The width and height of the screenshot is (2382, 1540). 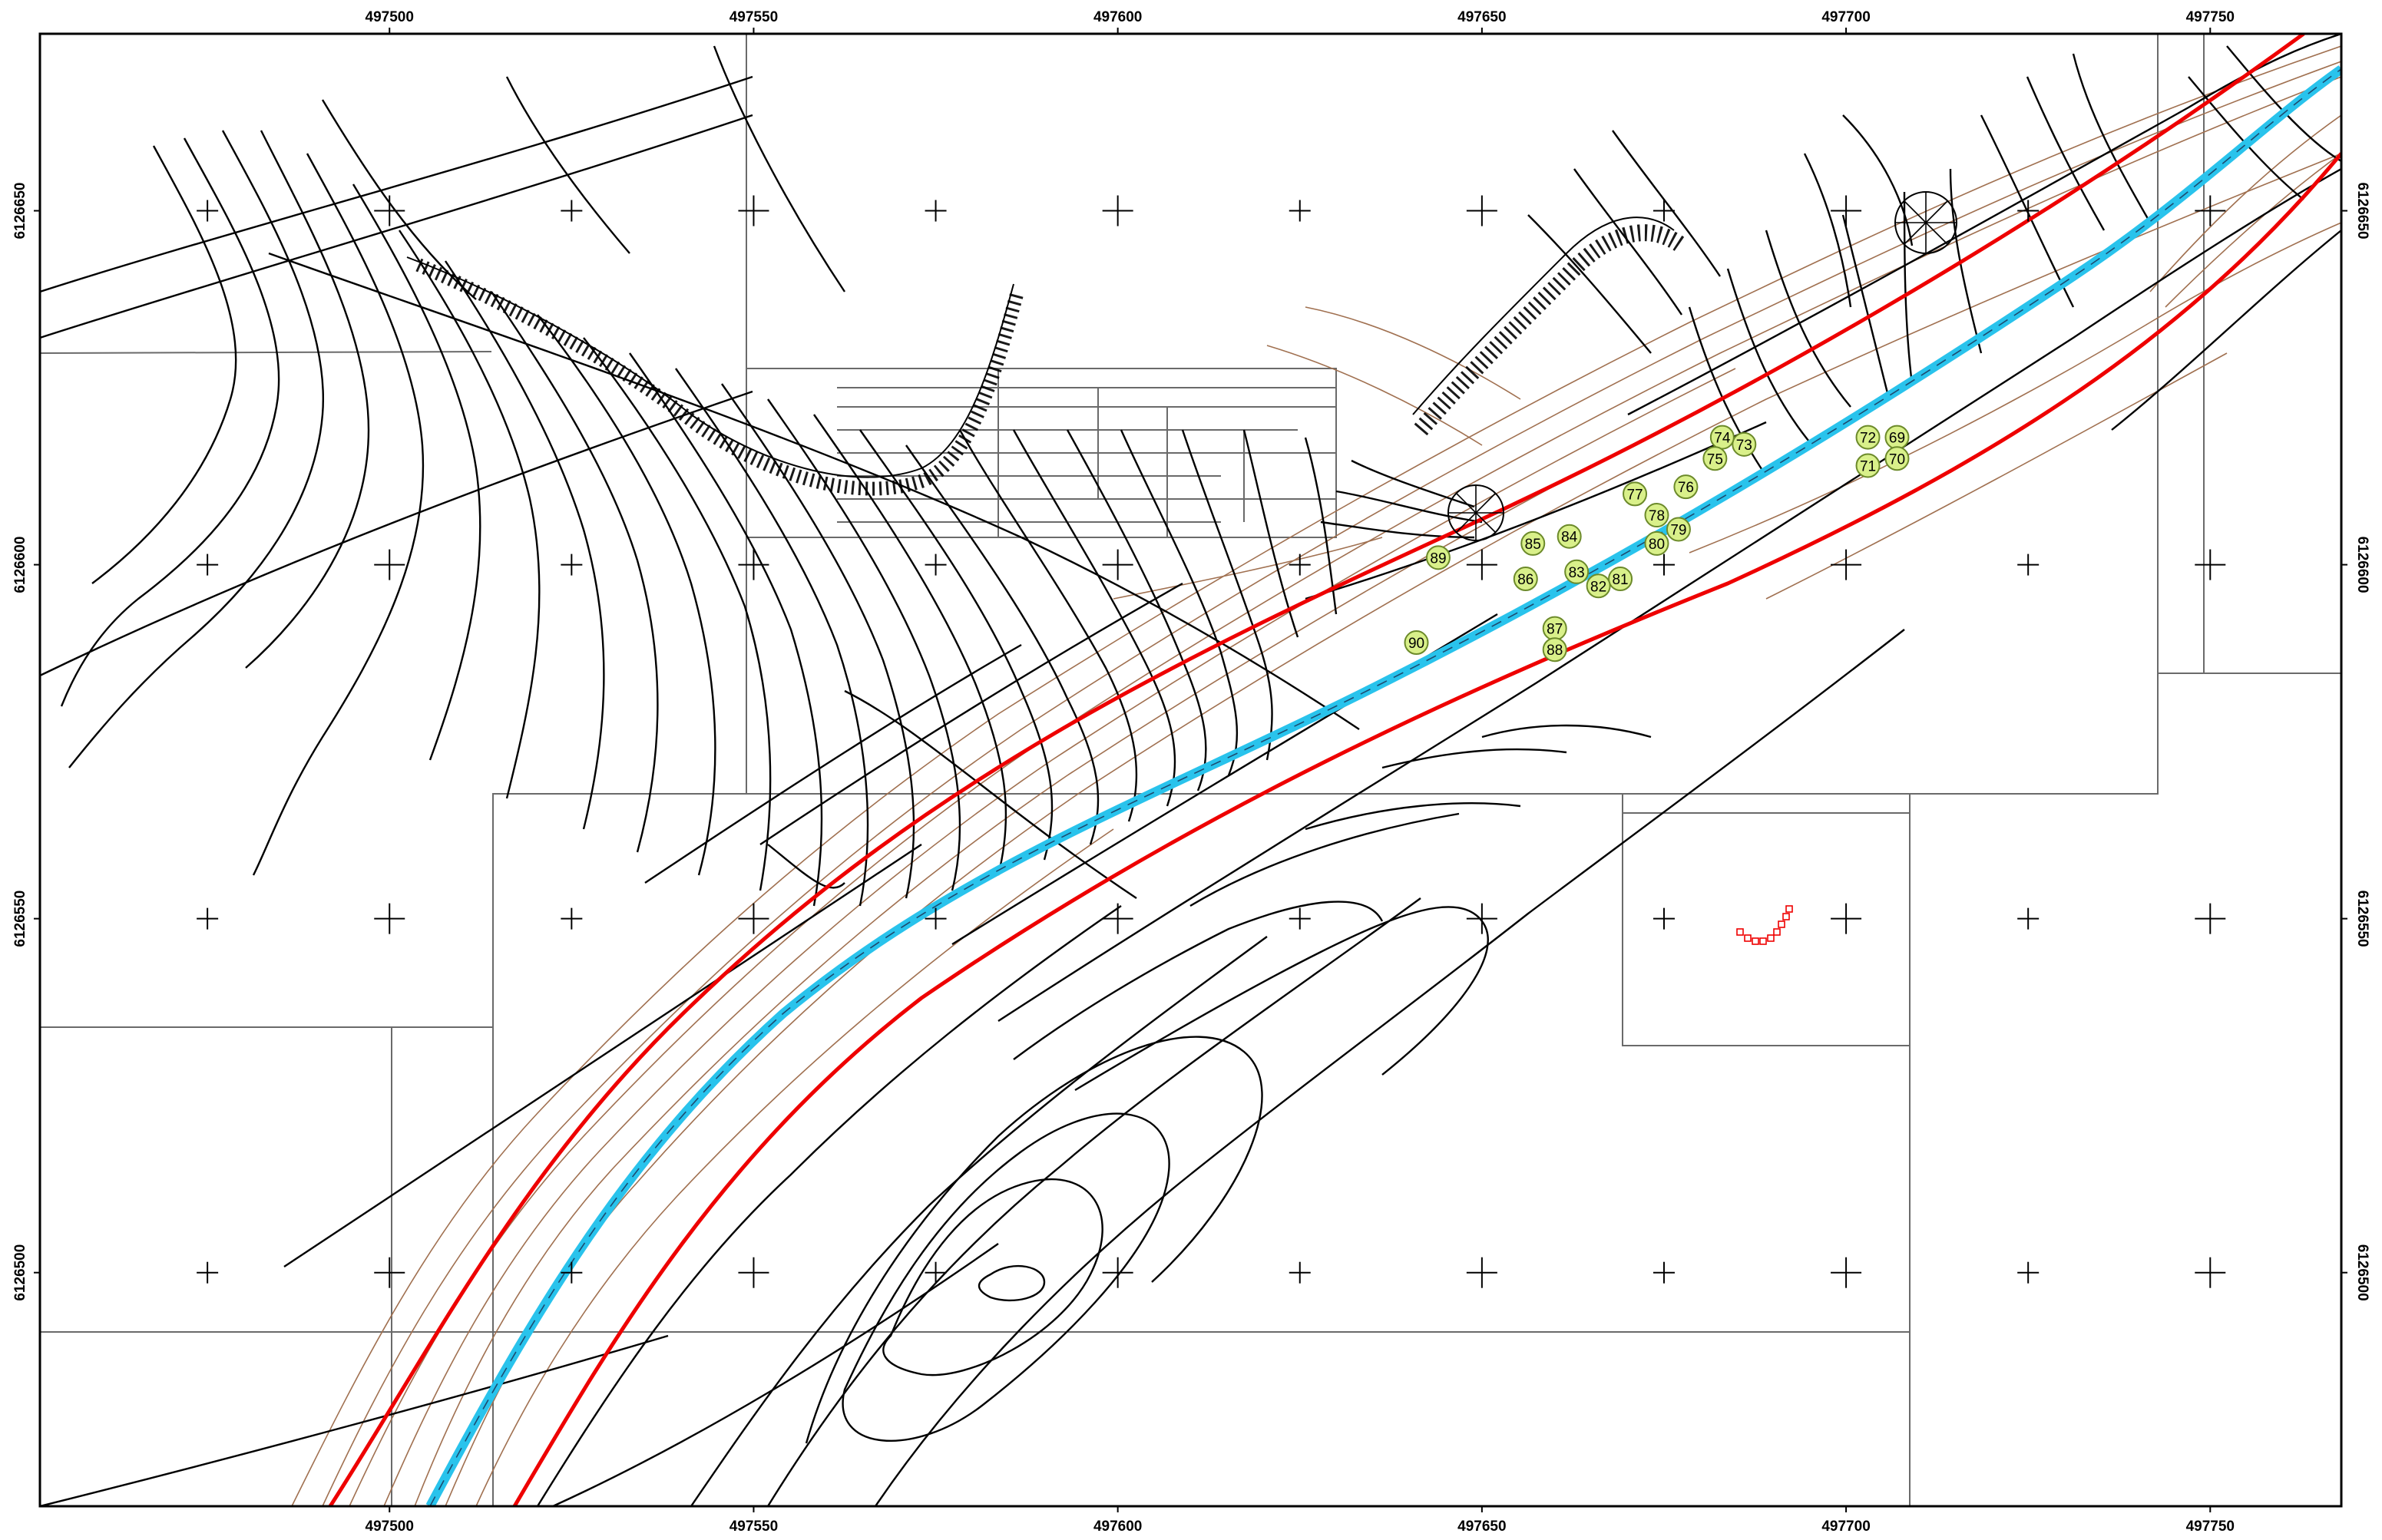 I want to click on y-tick-label-right: 6126650, so click(x=2362, y=211).